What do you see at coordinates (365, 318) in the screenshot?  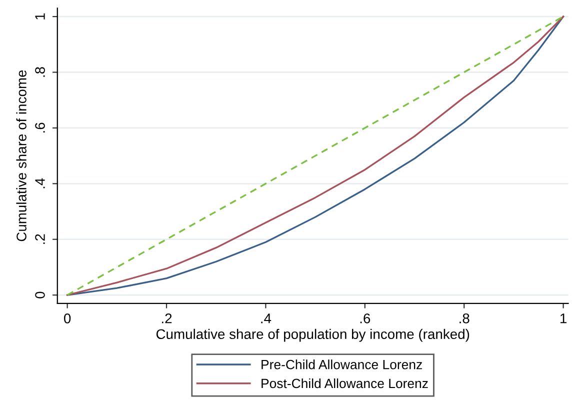 I see `x-tick-label: .6` at bounding box center [365, 318].